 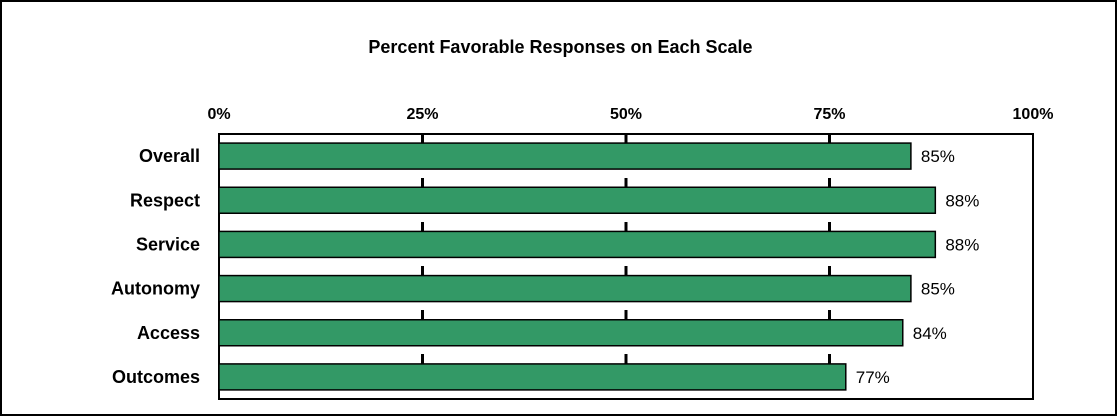 I want to click on x-tick-label: 75%, so click(x=829, y=114).